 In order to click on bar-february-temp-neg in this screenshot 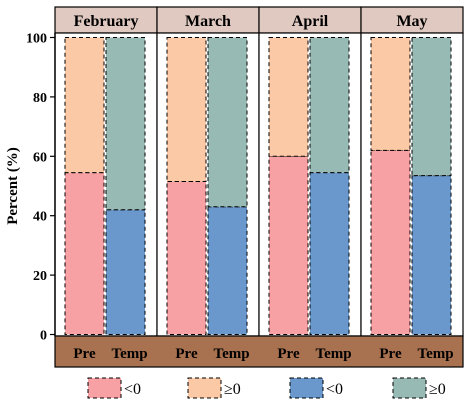, I will do `click(125, 272)`.